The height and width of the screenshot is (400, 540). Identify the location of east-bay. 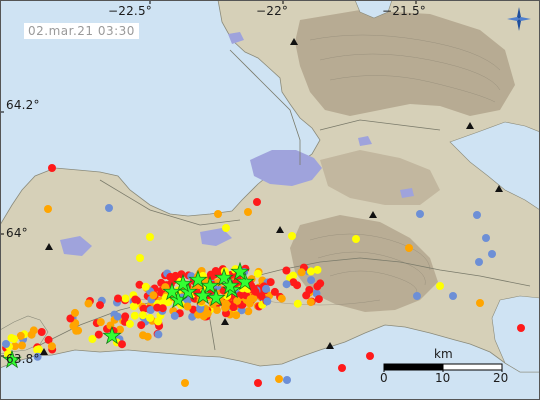
(494, 166).